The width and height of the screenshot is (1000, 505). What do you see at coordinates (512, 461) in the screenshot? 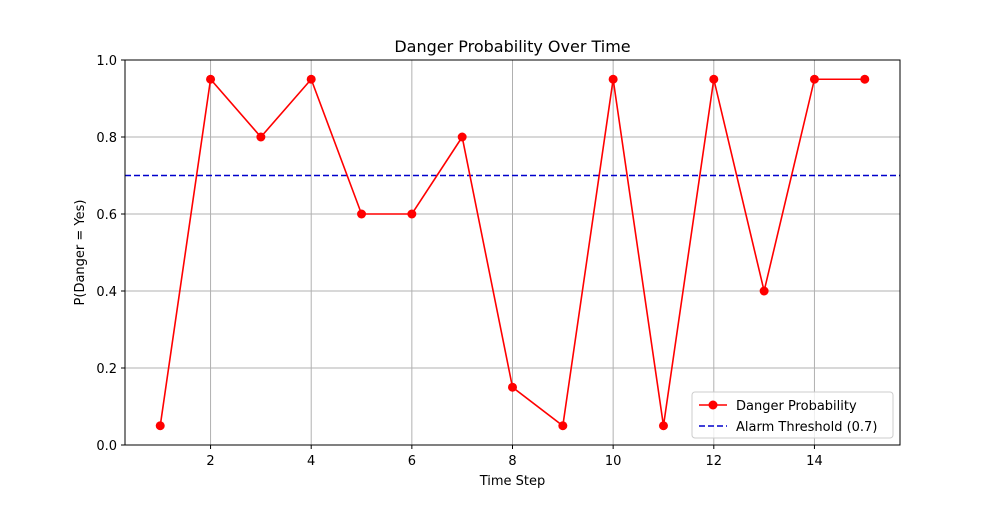
I see `x-tick-label: 8` at bounding box center [512, 461].